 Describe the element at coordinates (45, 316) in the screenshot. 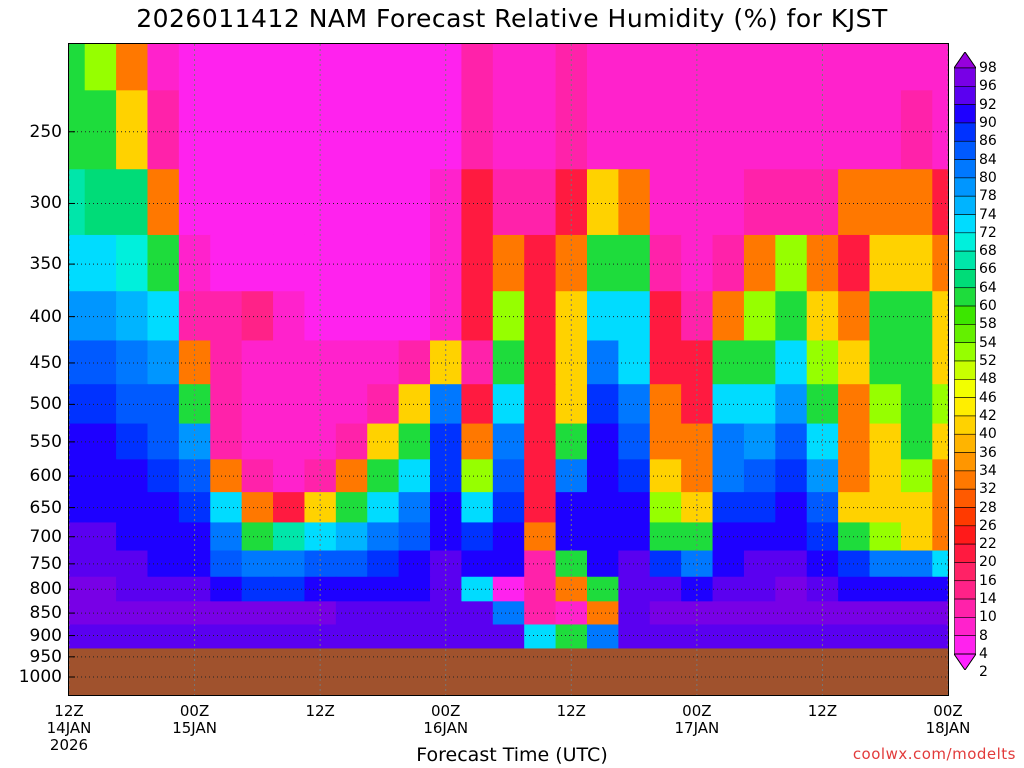

I see `y-tick-label: 400` at that location.